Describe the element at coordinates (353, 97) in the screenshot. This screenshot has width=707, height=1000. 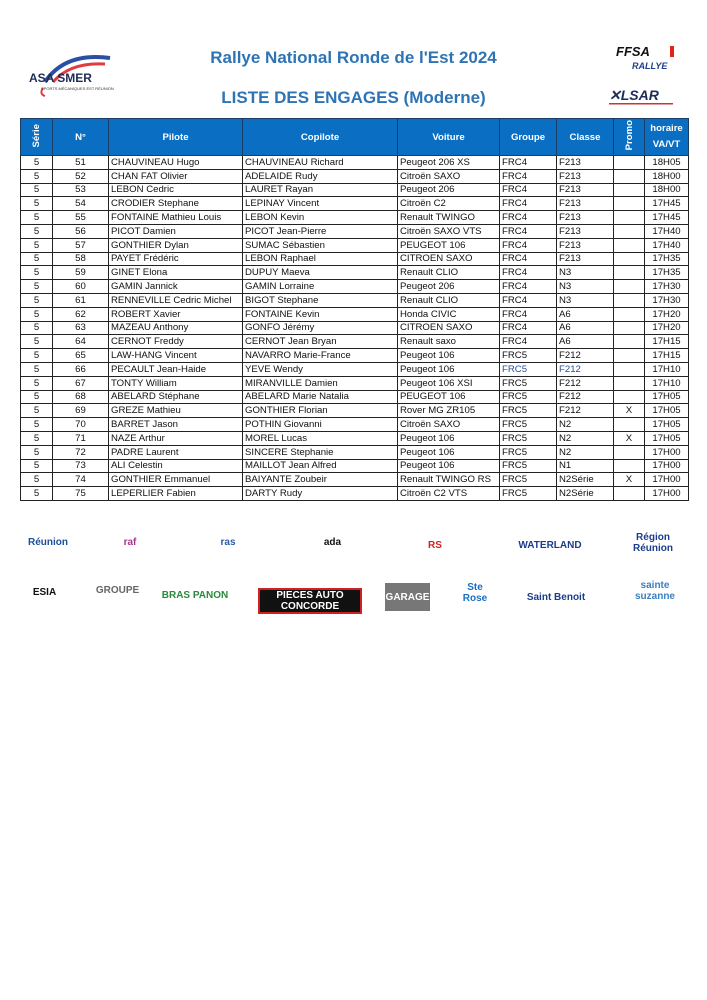
I see `page-subtitle: LISTE DES ENGAGES (Moderne)` at that location.